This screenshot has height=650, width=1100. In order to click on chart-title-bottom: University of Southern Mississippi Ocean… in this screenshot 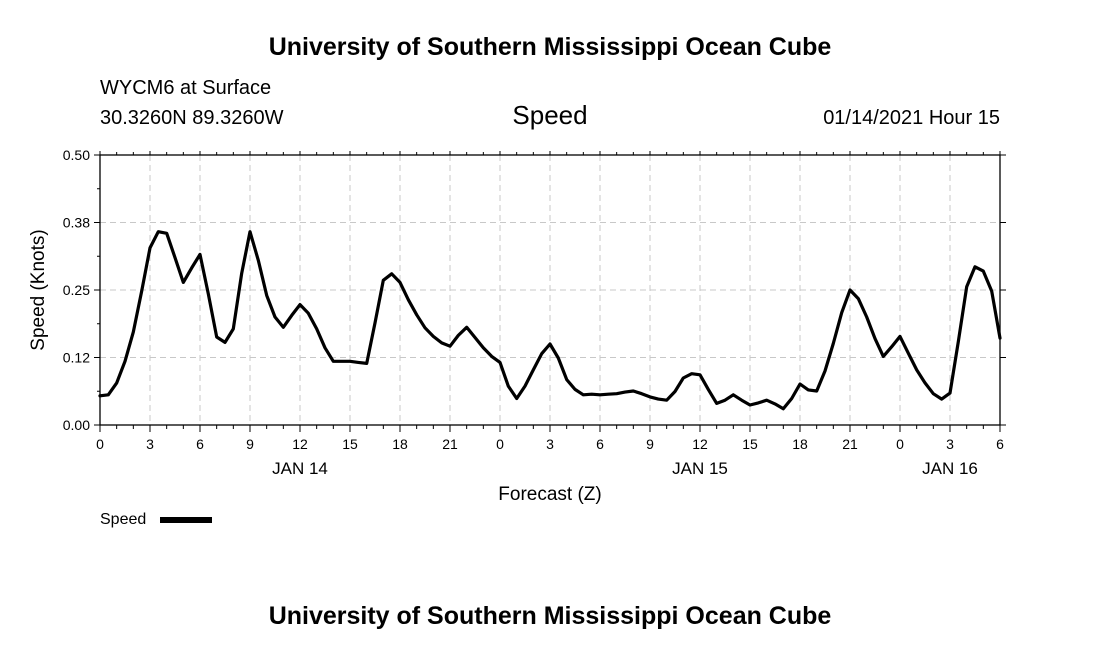, I will do `click(550, 616)`.